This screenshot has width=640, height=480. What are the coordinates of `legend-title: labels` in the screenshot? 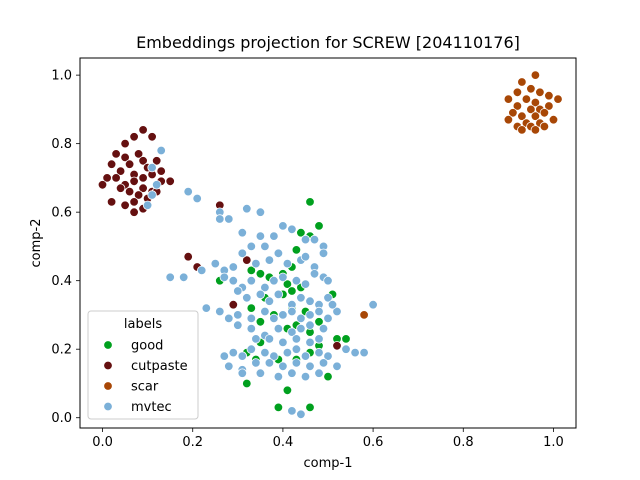 It's located at (143, 324).